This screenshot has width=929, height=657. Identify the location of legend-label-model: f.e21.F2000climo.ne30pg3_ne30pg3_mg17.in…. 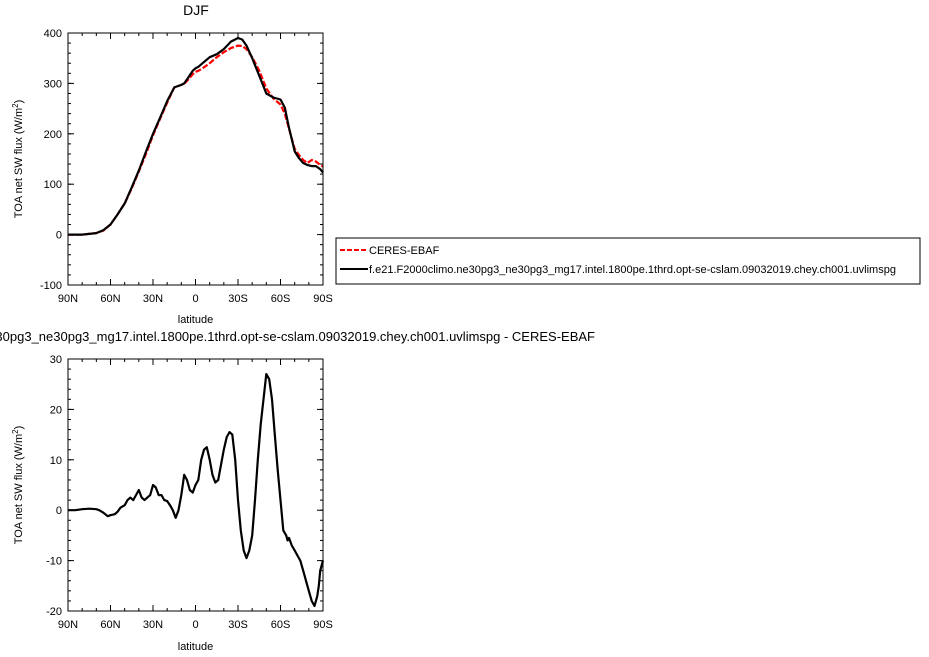
(632, 270).